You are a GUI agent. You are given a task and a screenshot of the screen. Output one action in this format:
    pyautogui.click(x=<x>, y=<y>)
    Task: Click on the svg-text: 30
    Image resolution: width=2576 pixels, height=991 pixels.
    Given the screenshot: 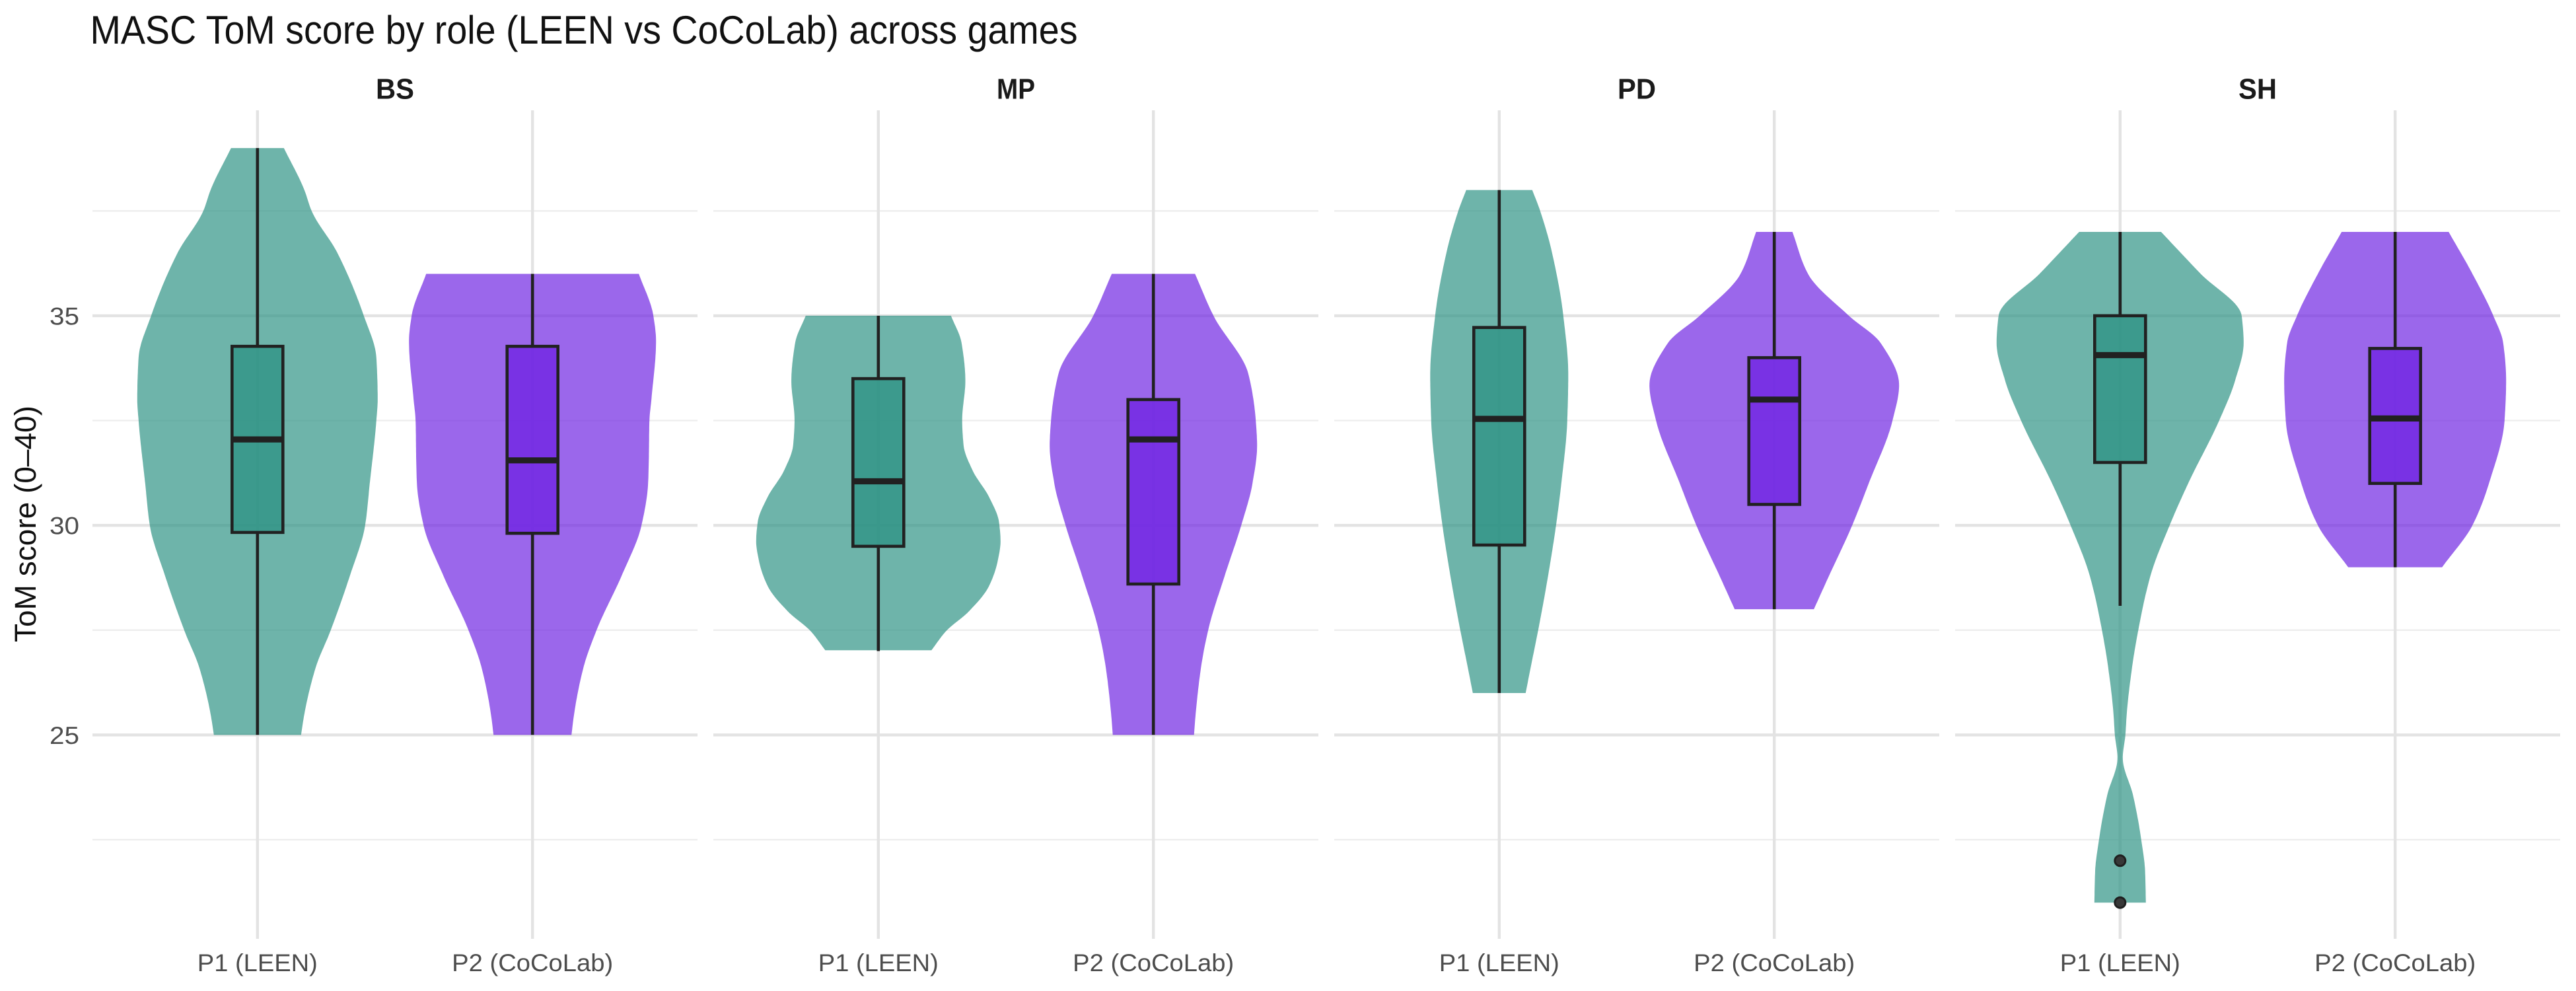 What is the action you would take?
    pyautogui.click(x=64, y=526)
    